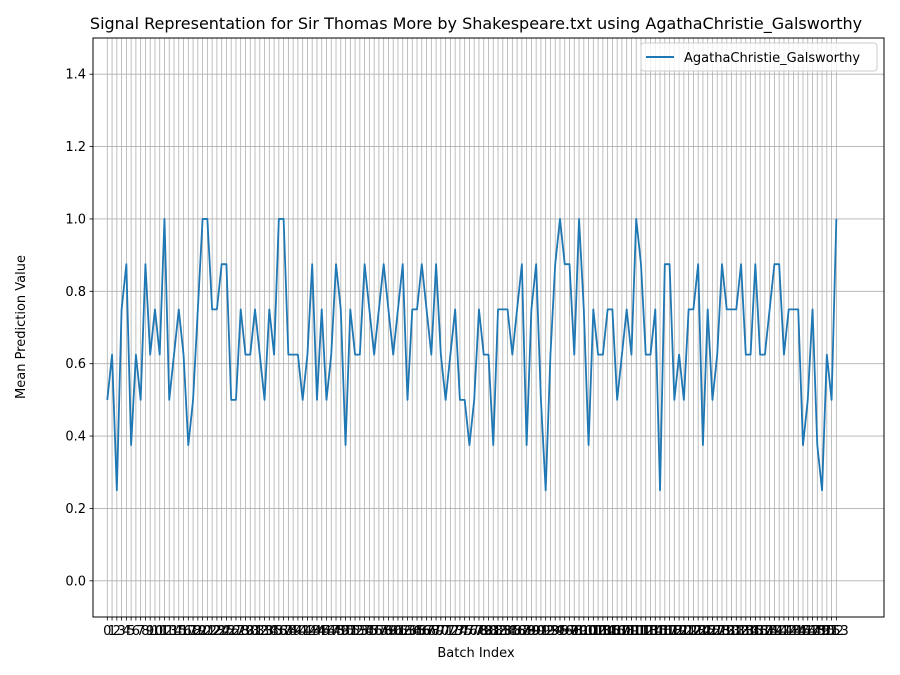 The image size is (900, 675). I want to click on x-tick-label: 60, so click(393, 631).